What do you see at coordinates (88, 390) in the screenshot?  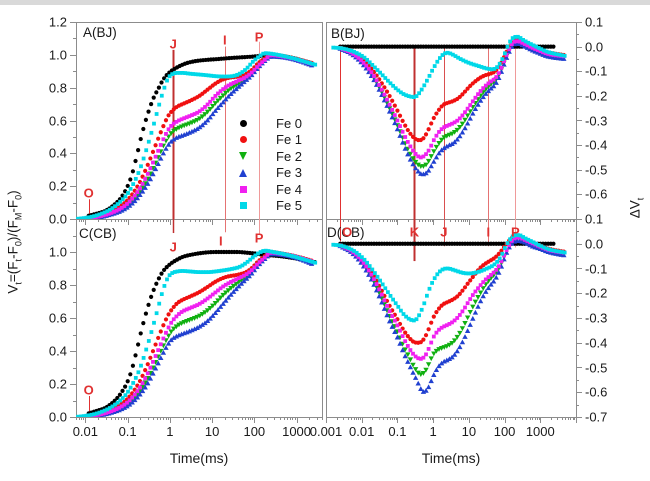 I see `guide-label-c-o: O` at bounding box center [88, 390].